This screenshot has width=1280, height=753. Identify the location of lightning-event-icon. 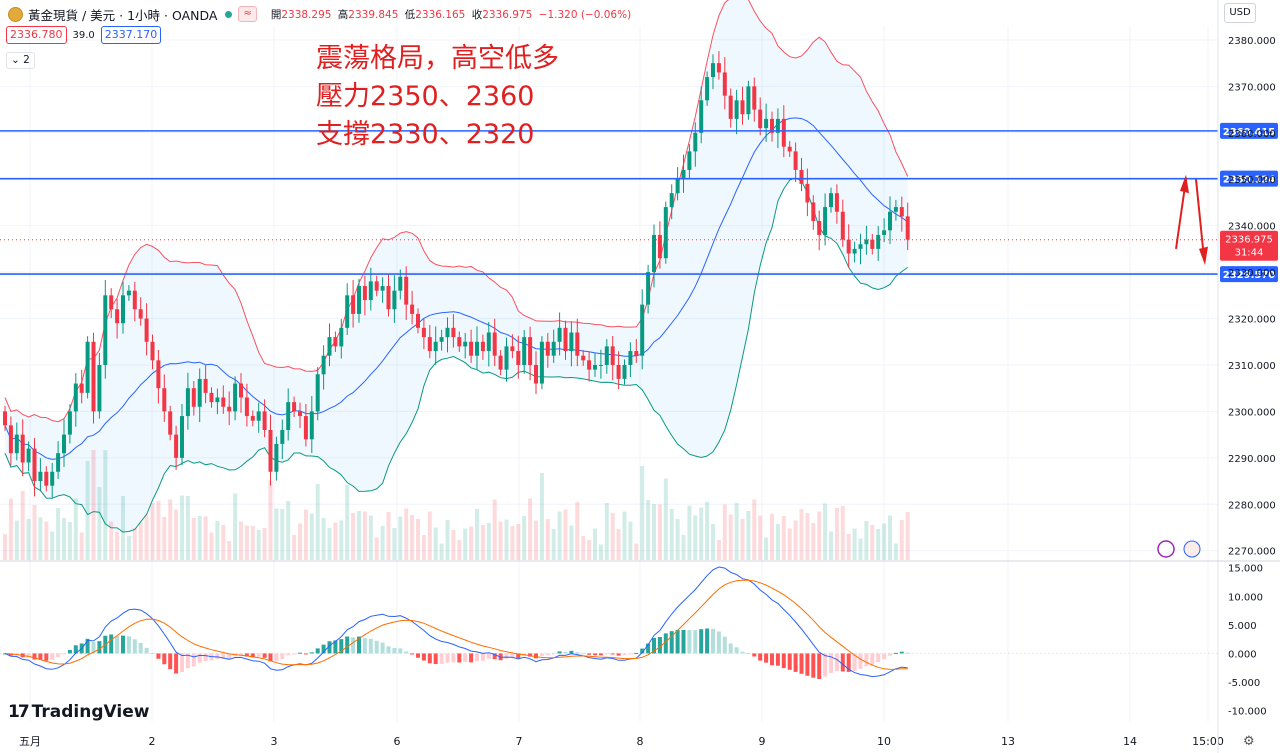
(1166, 549).